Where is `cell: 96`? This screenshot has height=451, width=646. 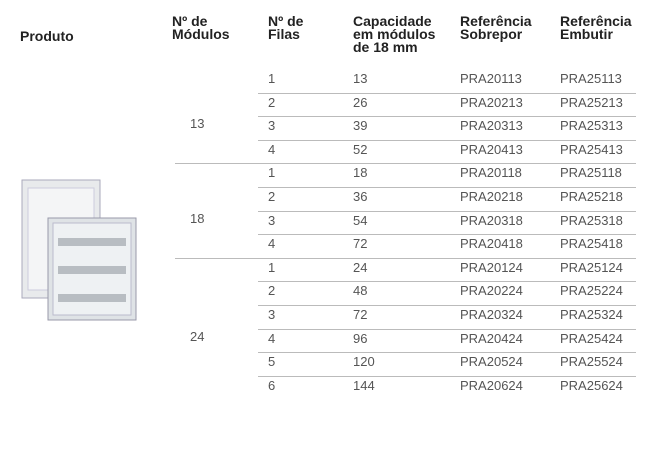 cell: 96 is located at coordinates (360, 338).